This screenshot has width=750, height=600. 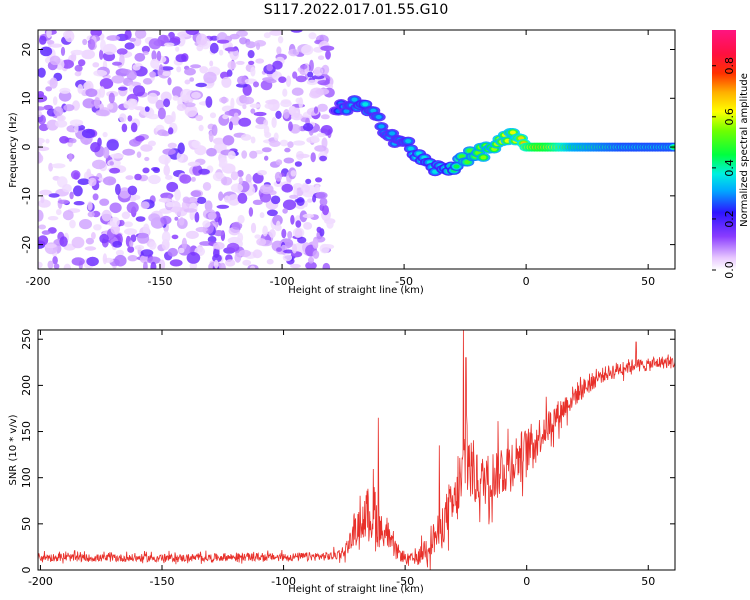 What do you see at coordinates (729, 66) in the screenshot?
I see `colorbar-tick-label: 0.8` at bounding box center [729, 66].